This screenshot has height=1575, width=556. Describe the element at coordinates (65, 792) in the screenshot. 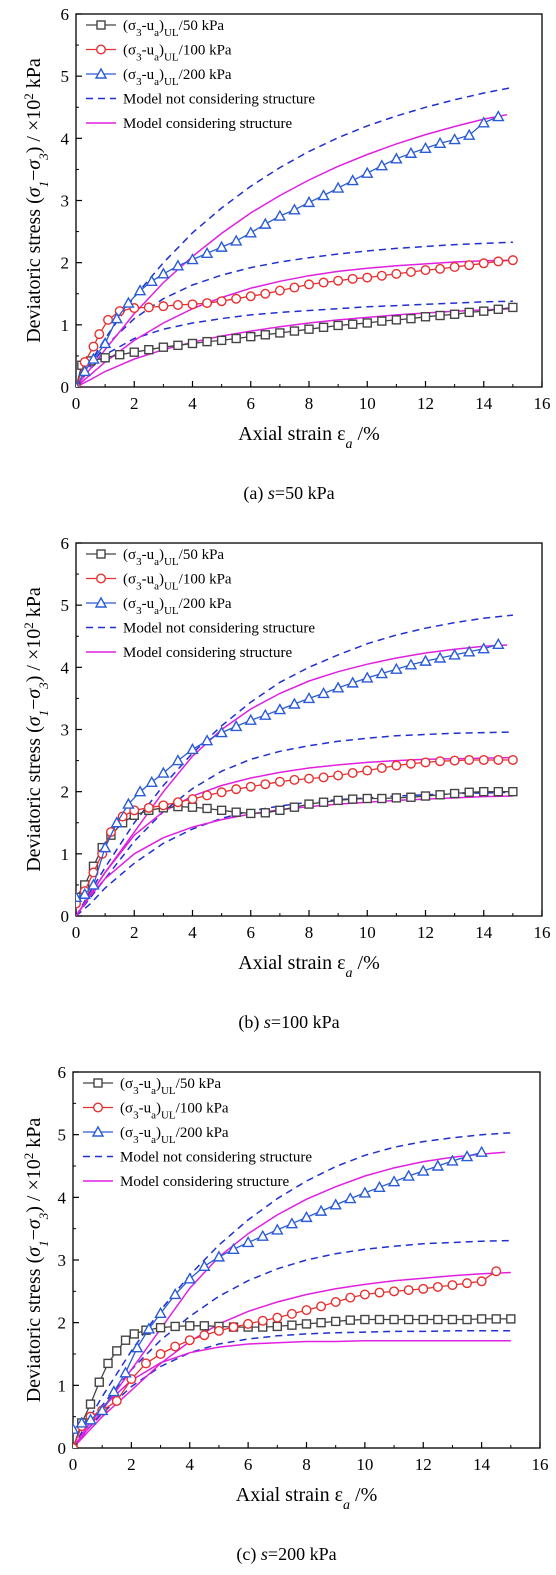

I see `y-tick-label: 2` at that location.